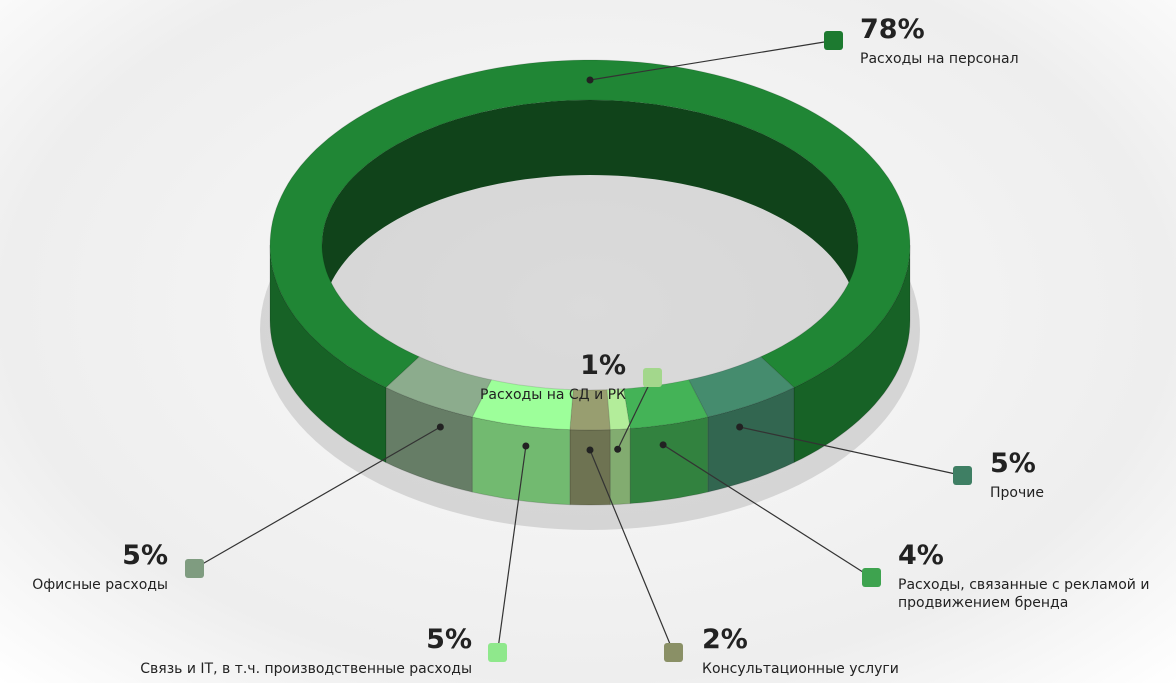 Image resolution: width=1176 pixels, height=683 pixels. Describe the element at coordinates (100, 585) in the screenshot. I see `category-label: Офисные расходы` at that location.